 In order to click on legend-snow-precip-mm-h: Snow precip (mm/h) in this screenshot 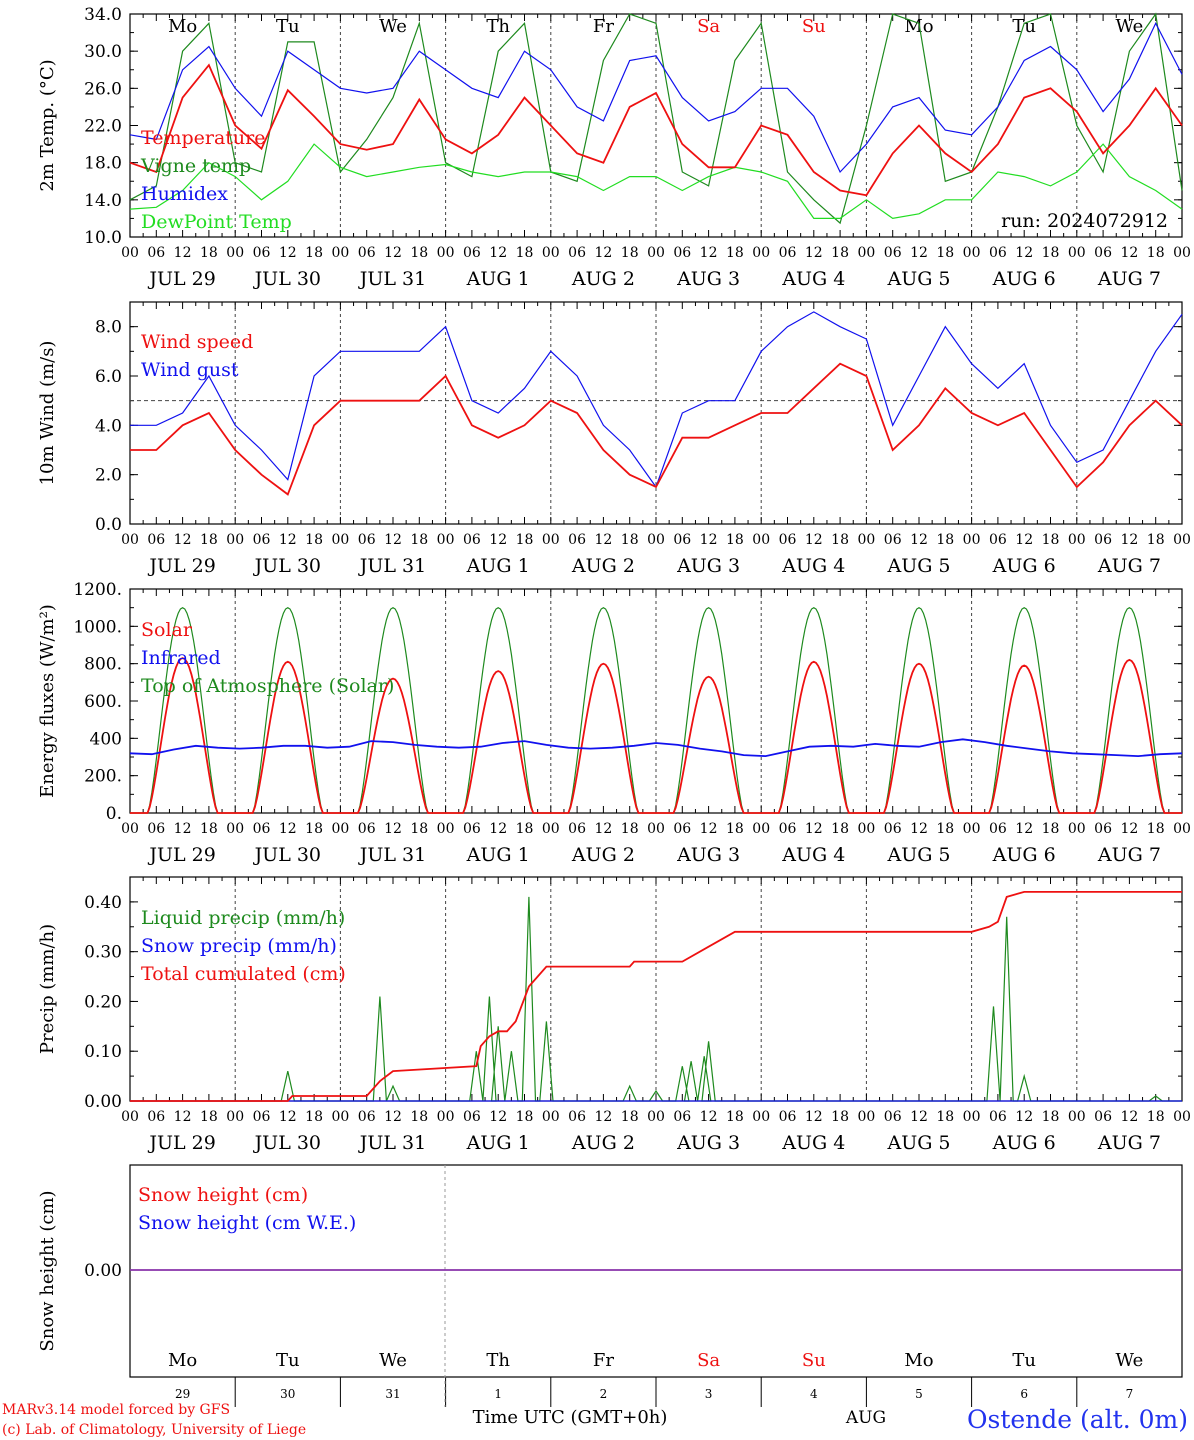, I will do `click(239, 946)`.